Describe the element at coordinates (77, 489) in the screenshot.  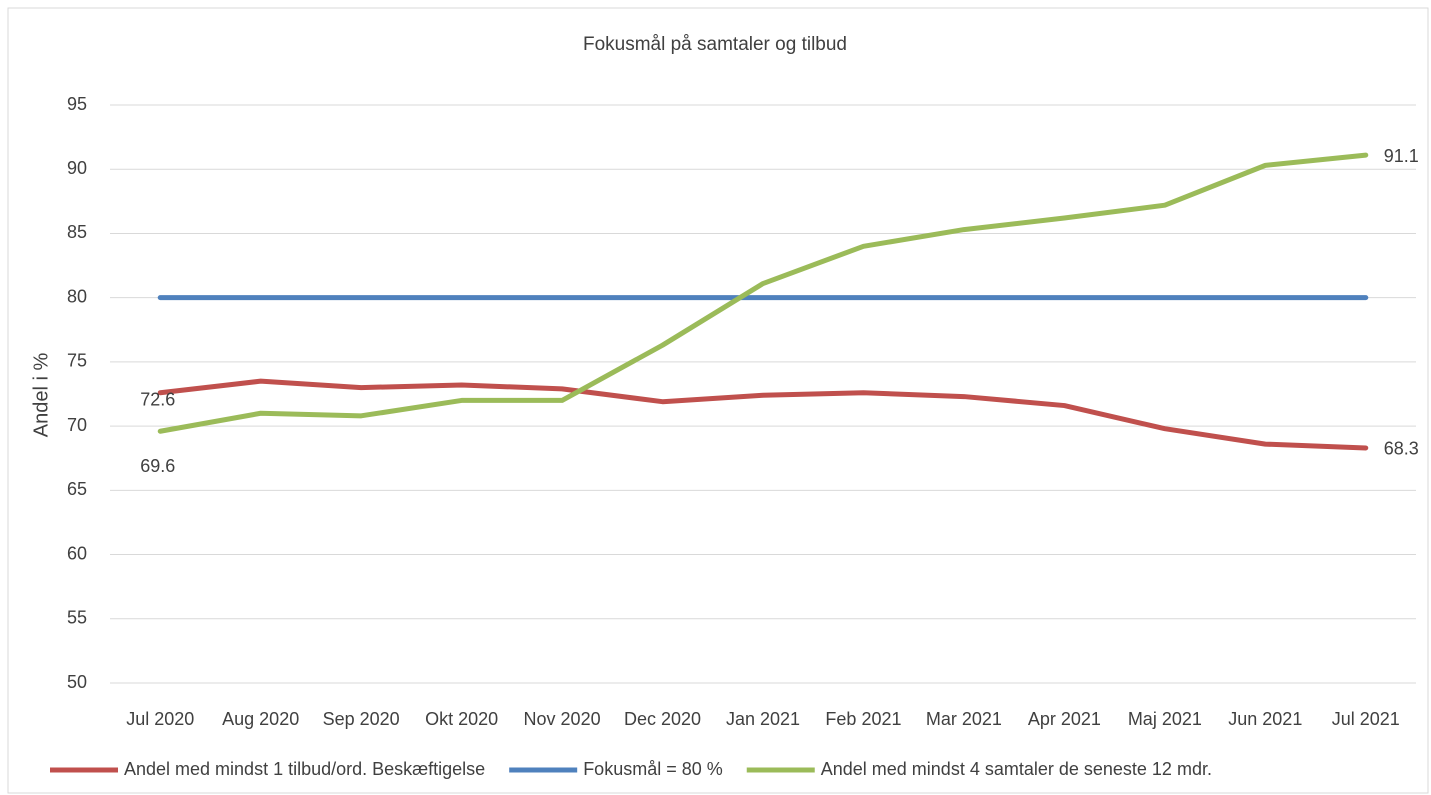
I see `y-tick-label: 65` at that location.